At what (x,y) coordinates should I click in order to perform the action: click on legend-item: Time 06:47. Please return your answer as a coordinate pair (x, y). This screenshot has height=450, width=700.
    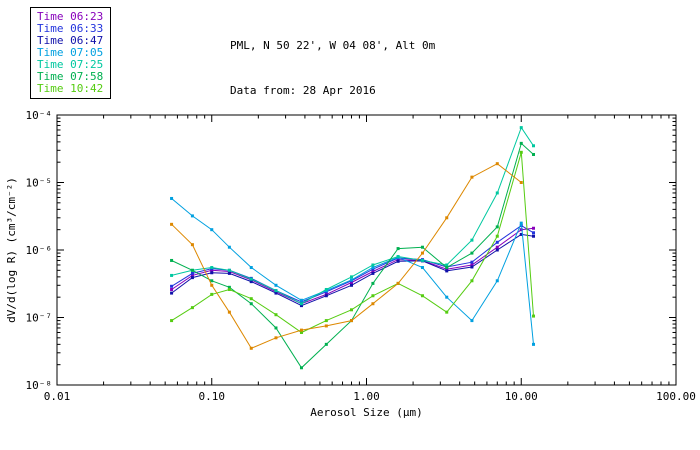
    Looking at the image, I should click on (70, 40).